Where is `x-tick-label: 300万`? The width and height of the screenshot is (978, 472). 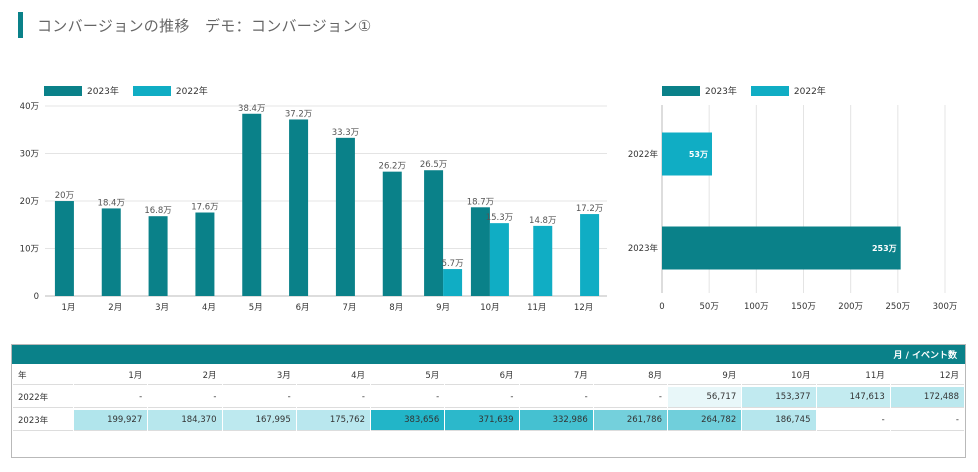
x-tick-label: 300万 is located at coordinates (945, 307).